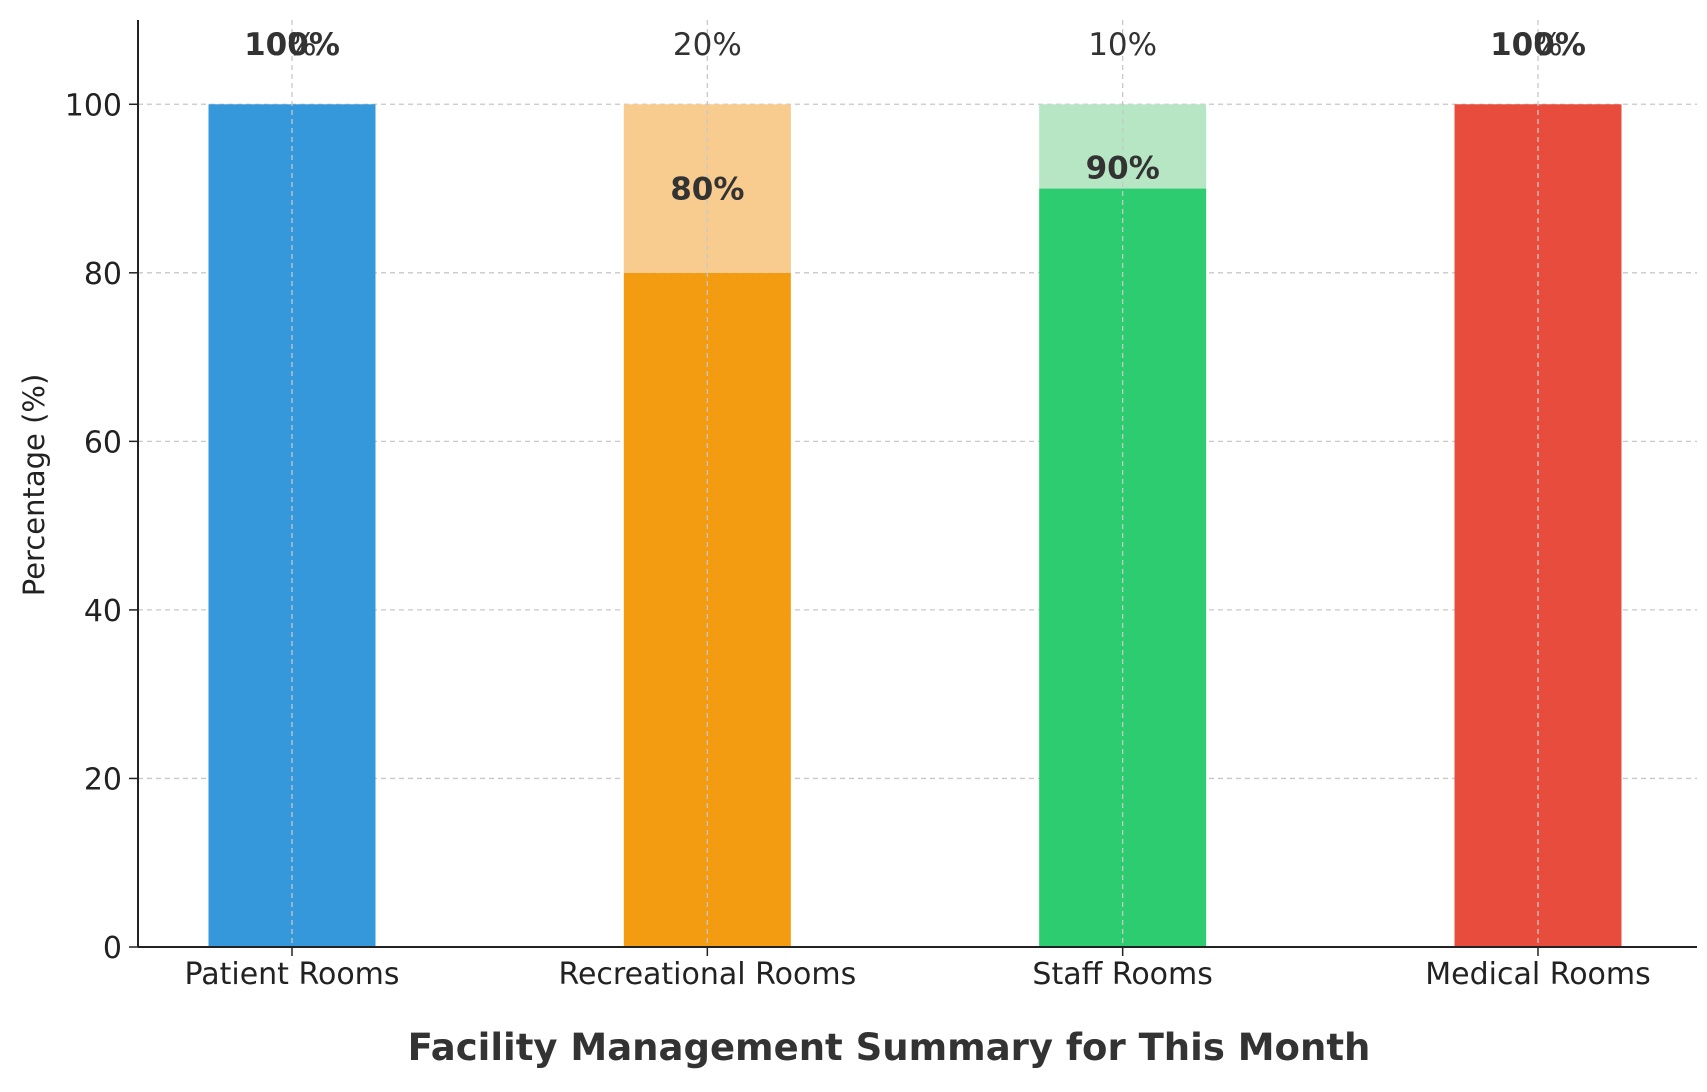 The height and width of the screenshot is (1092, 1707). Describe the element at coordinates (1123, 567) in the screenshot. I see `bar-primary-segment` at that location.